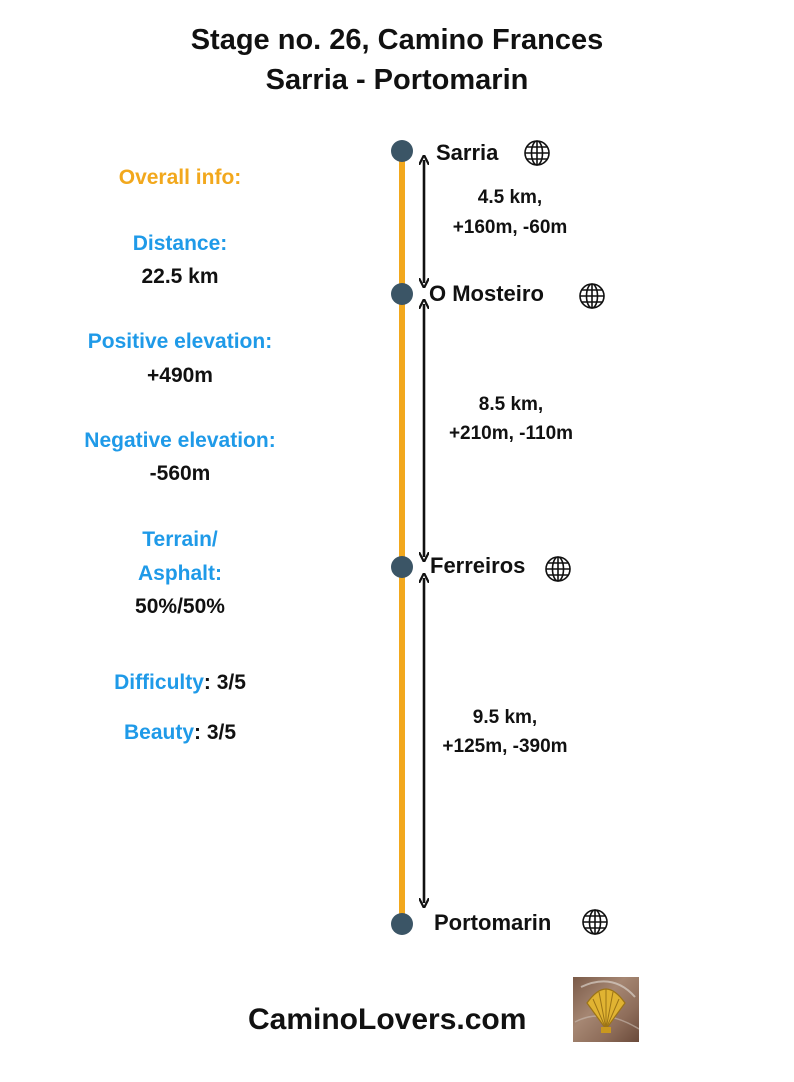 The image size is (794, 1082). Describe the element at coordinates (493, 922) in the screenshot. I see `stop-name-portomarin: Portomarin` at that location.